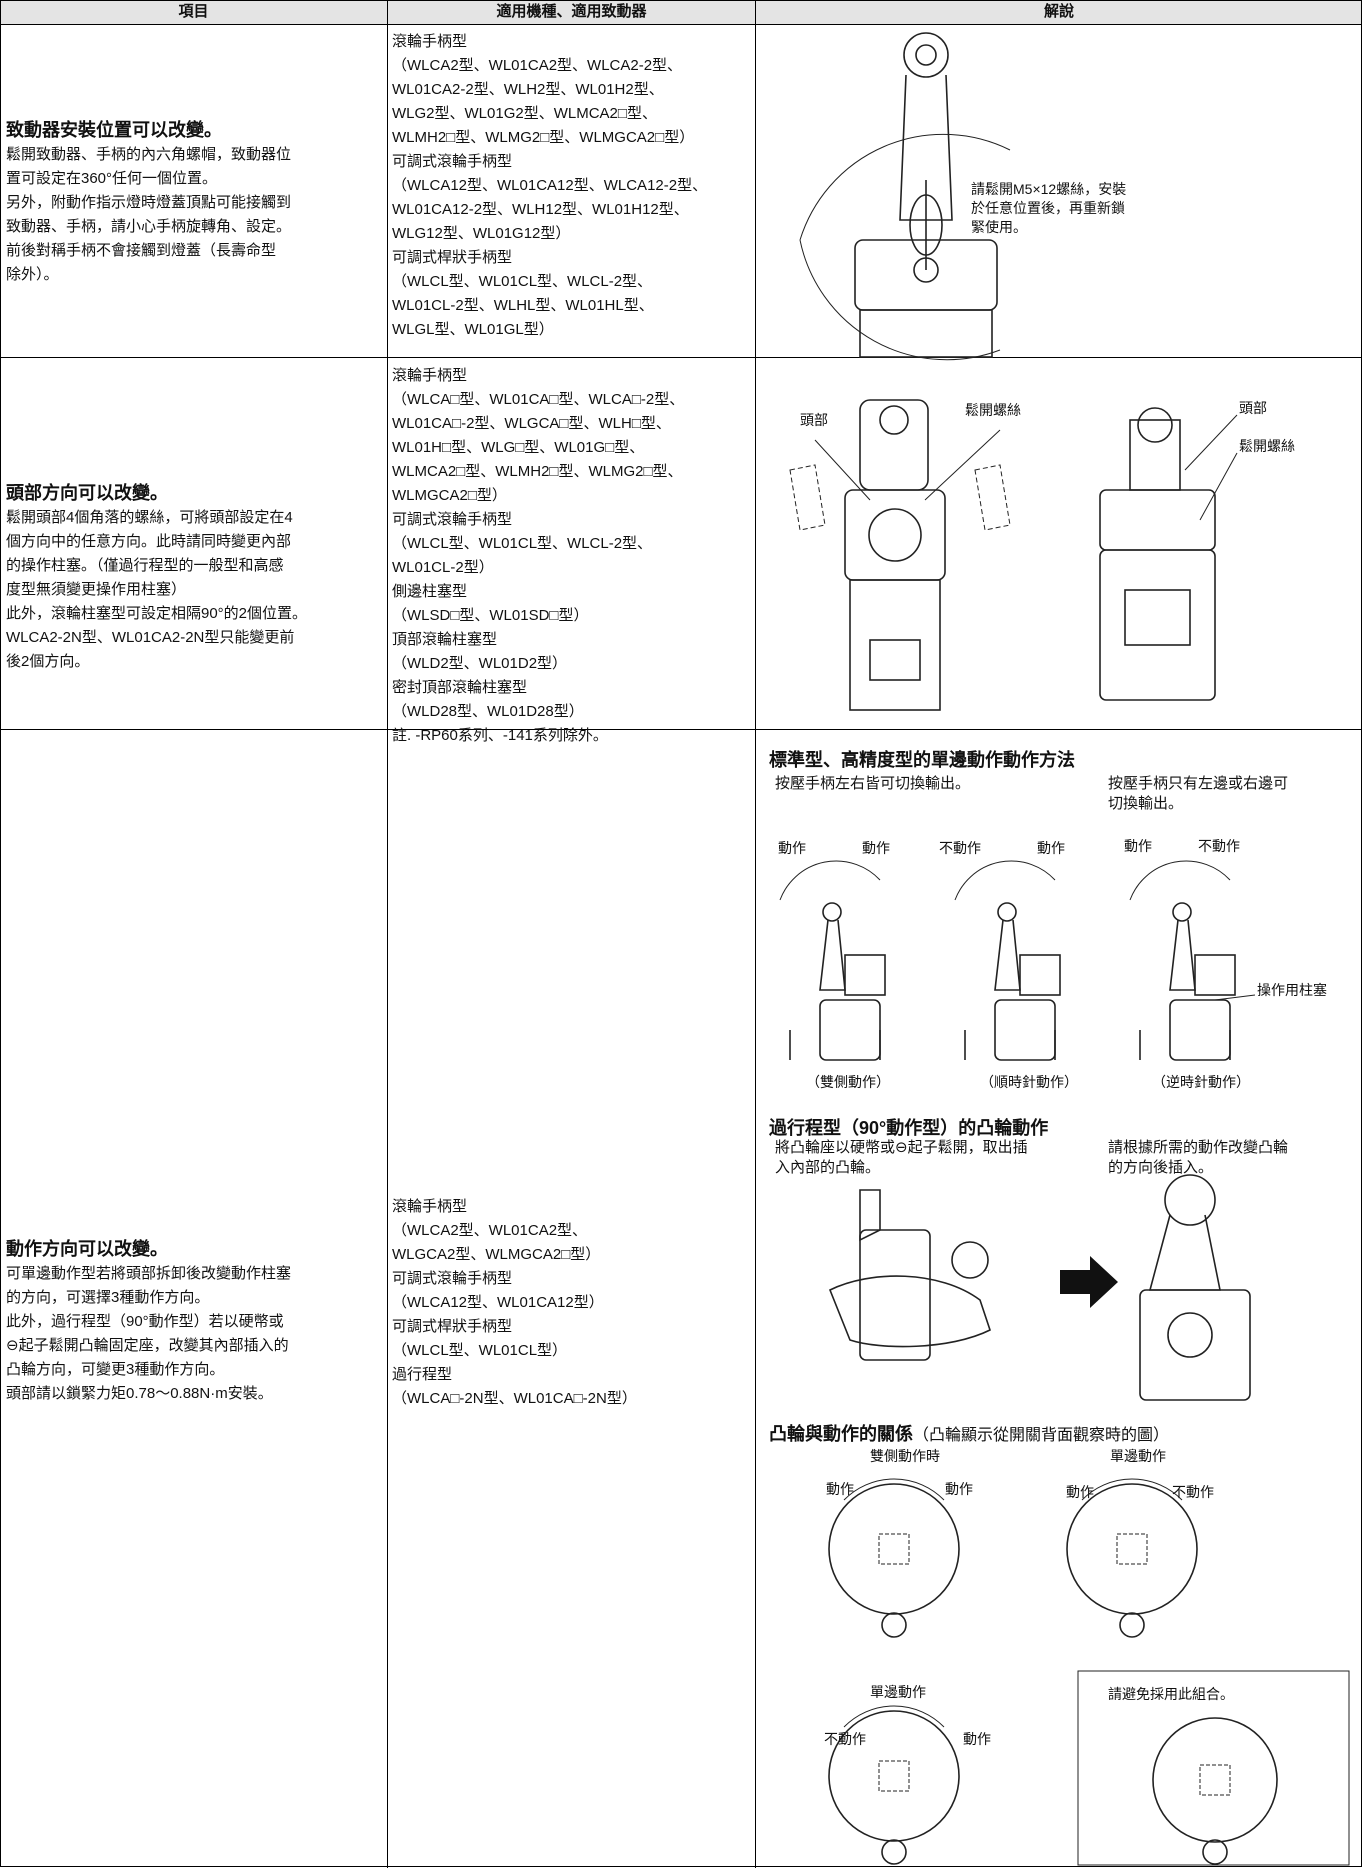  I want to click on text-line: （WLCA12型、WL01CA12型、WLCA12-2型、, so click(550, 185).